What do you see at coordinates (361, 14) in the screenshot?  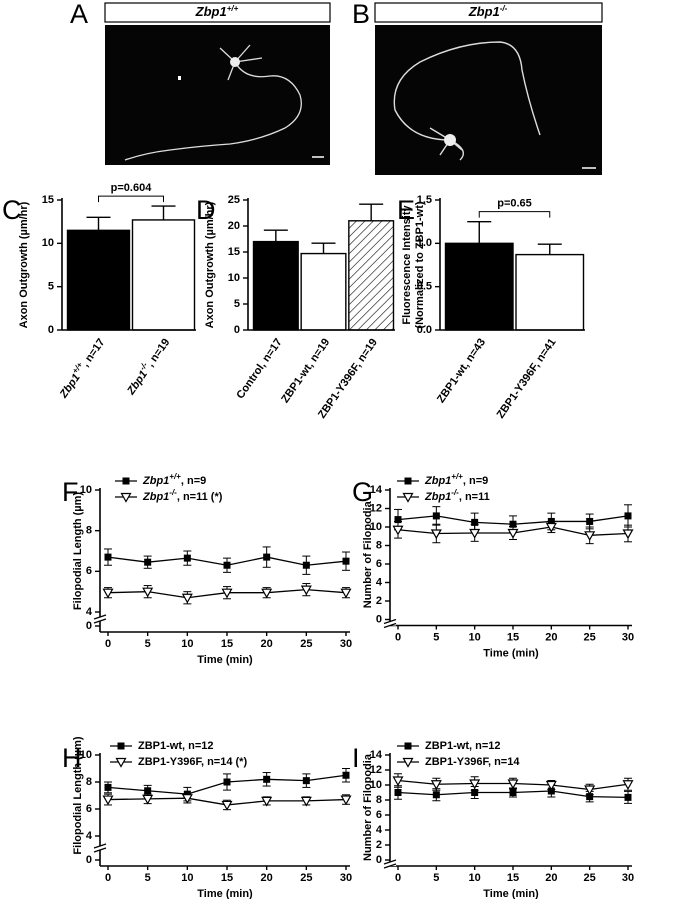 I see `panel-letter: B` at bounding box center [361, 14].